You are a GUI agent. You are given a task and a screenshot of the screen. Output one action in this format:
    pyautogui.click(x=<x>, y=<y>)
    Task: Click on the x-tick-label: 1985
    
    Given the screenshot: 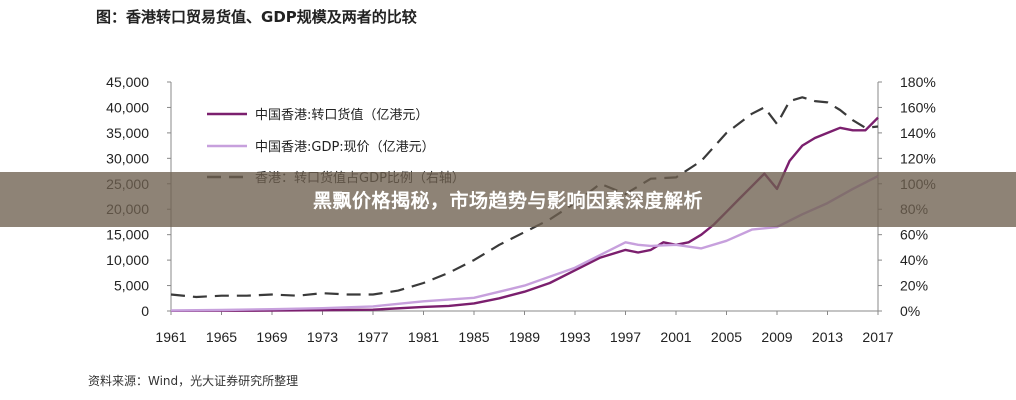 What is the action you would take?
    pyautogui.click(x=473, y=337)
    